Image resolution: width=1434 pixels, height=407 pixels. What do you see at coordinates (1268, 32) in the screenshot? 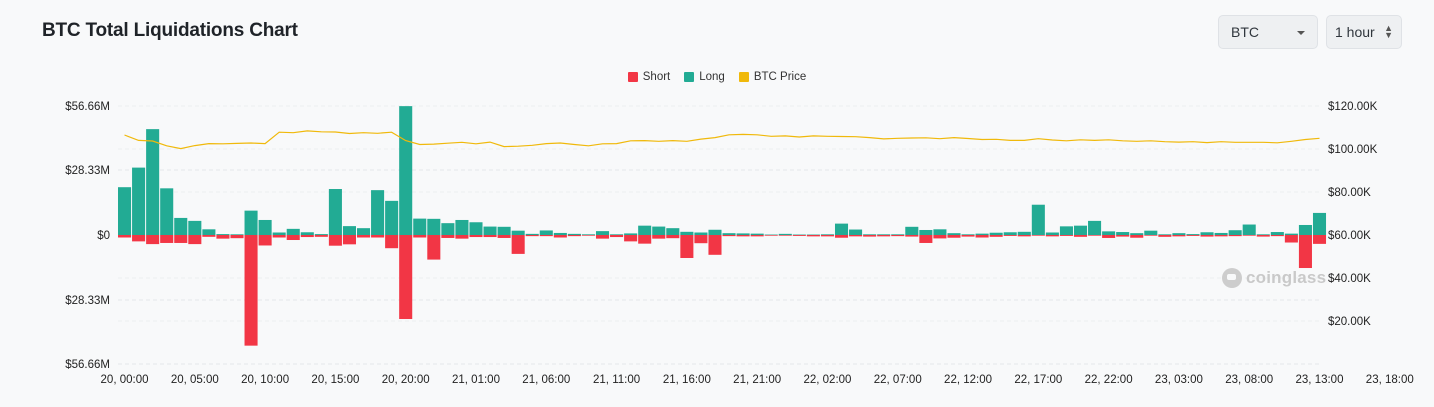
I see `coin-select: BTC` at bounding box center [1268, 32].